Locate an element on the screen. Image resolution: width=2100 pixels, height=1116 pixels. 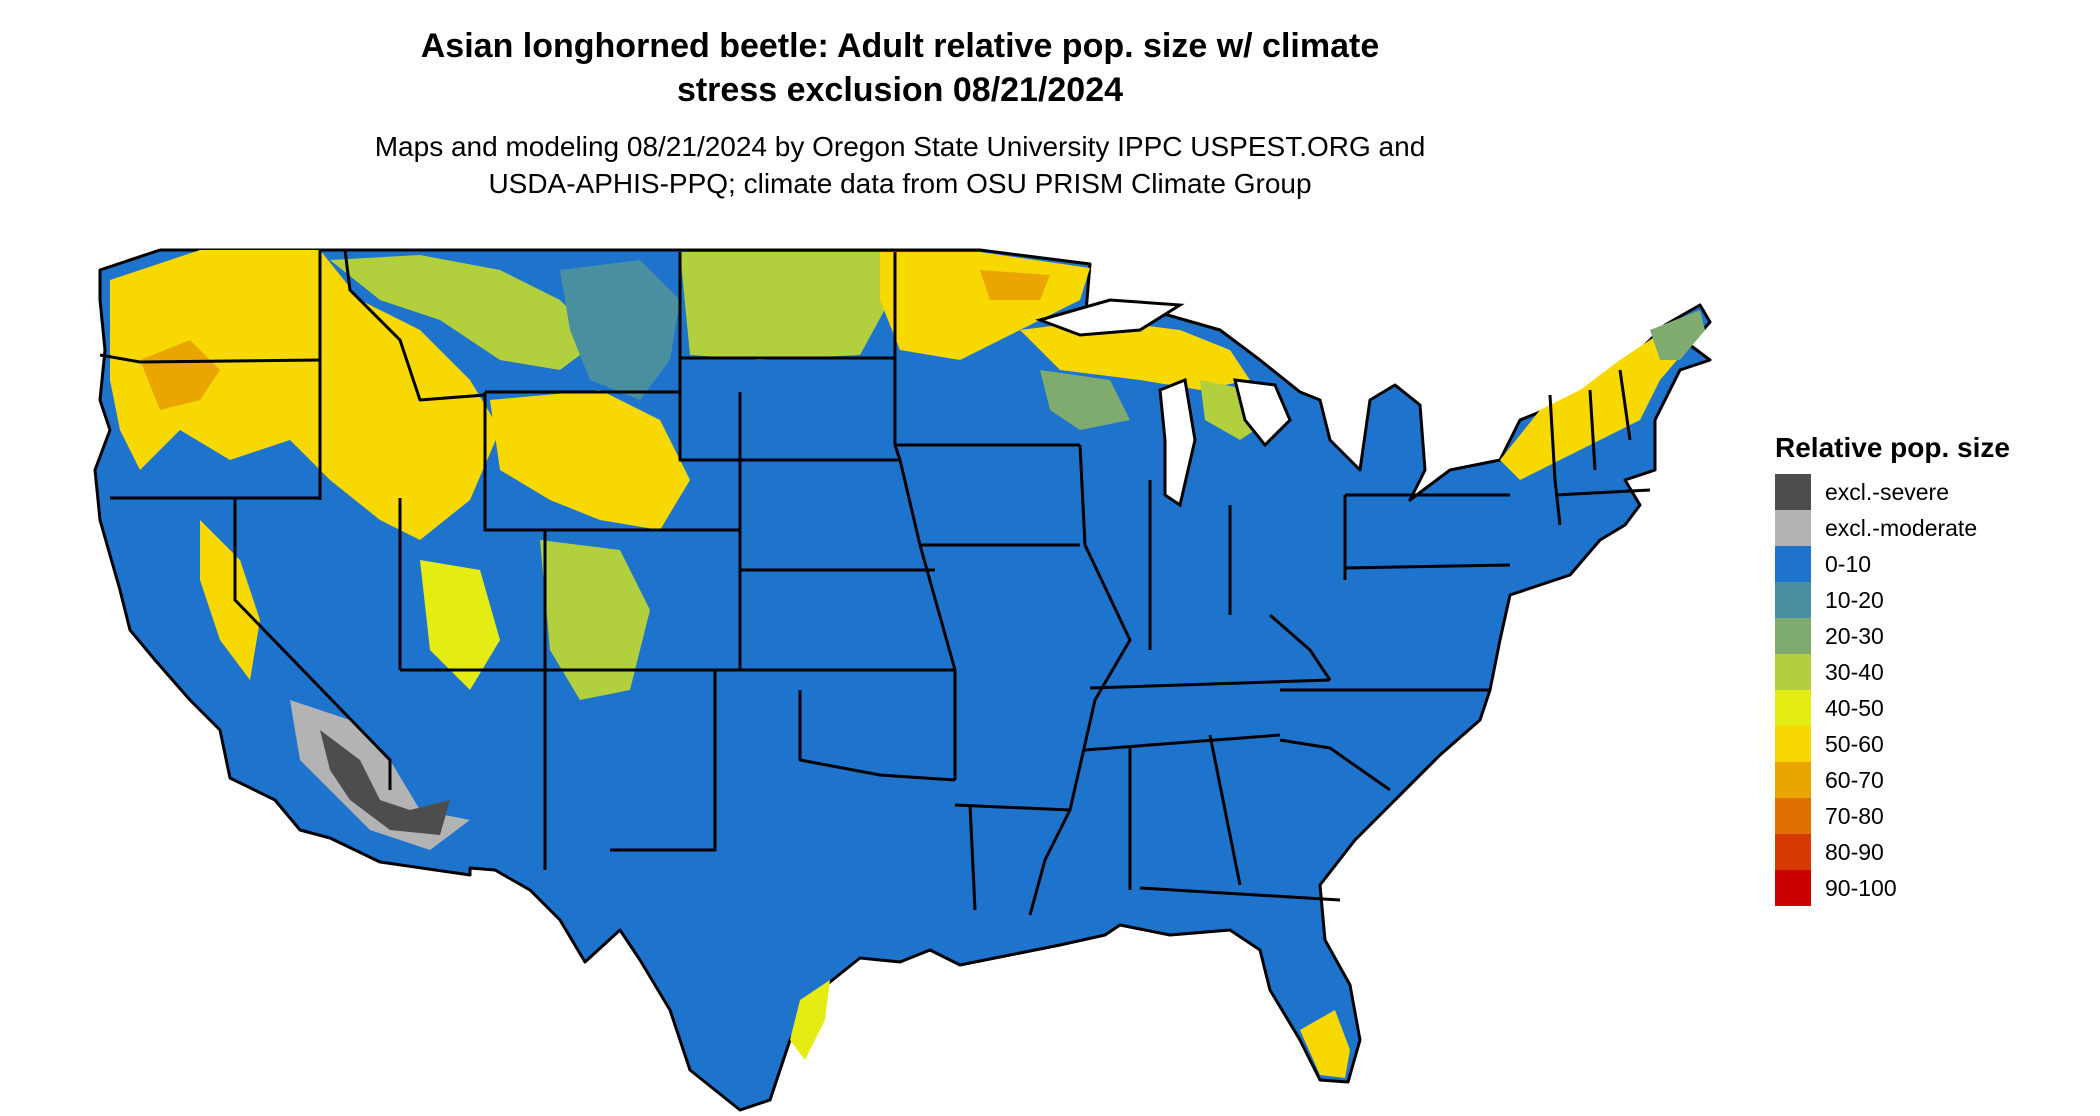
boundary-ca-nv is located at coordinates (312, 644).